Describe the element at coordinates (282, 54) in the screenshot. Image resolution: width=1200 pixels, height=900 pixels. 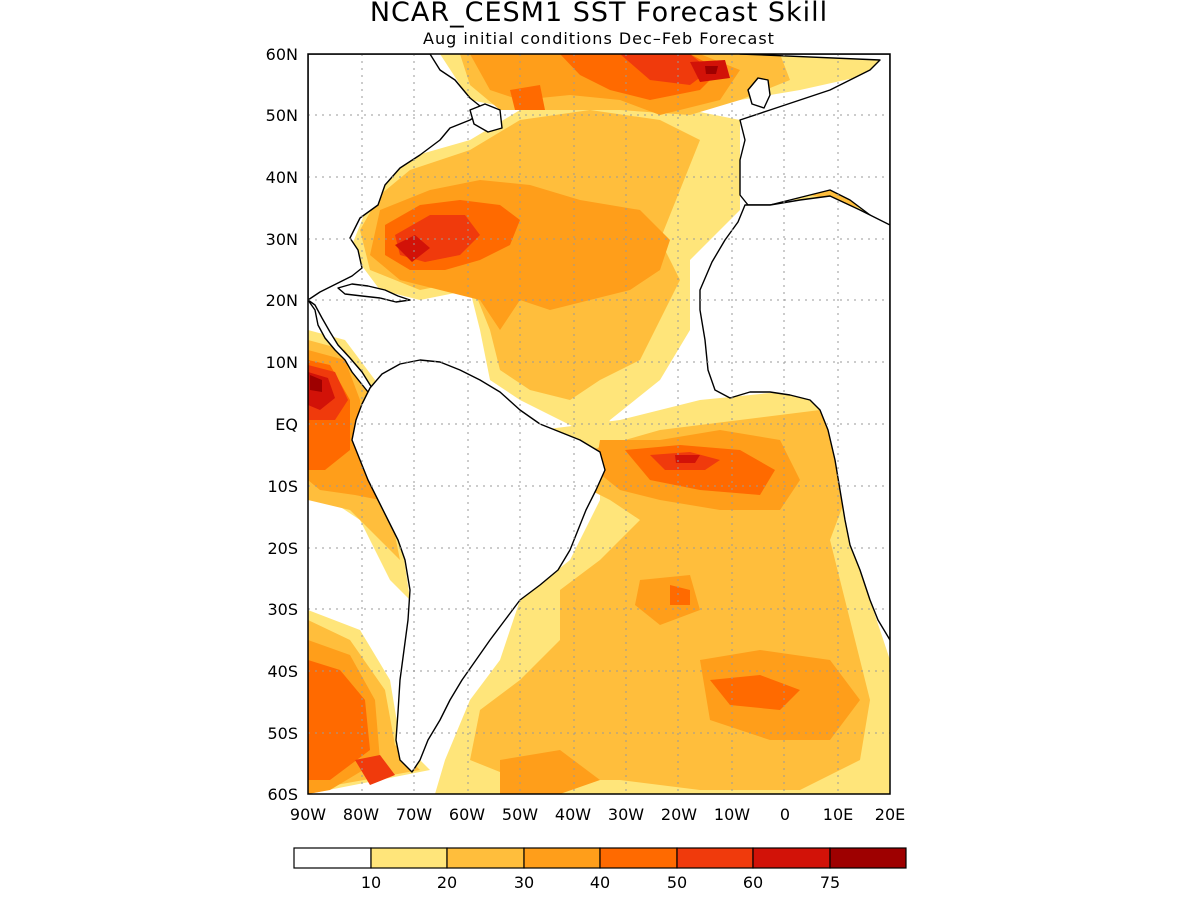
I see `lat-tick-label: 60N` at that location.